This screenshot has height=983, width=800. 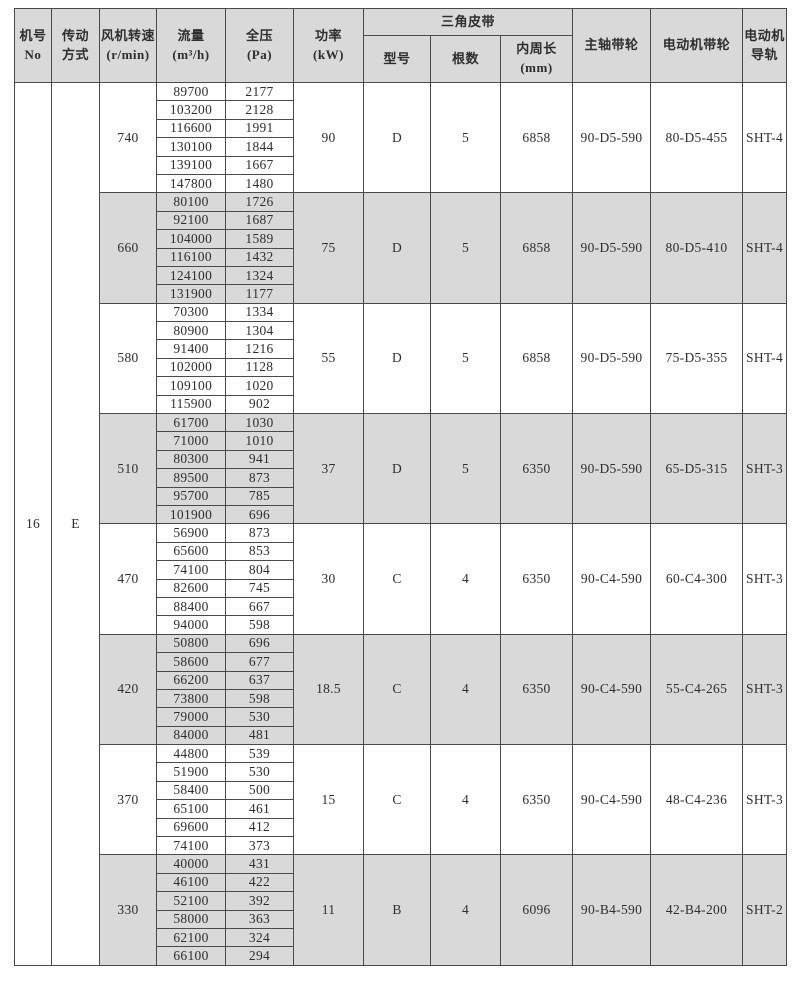 What do you see at coordinates (259, 551) in the screenshot?
I see `pressure-cell: 853` at bounding box center [259, 551].